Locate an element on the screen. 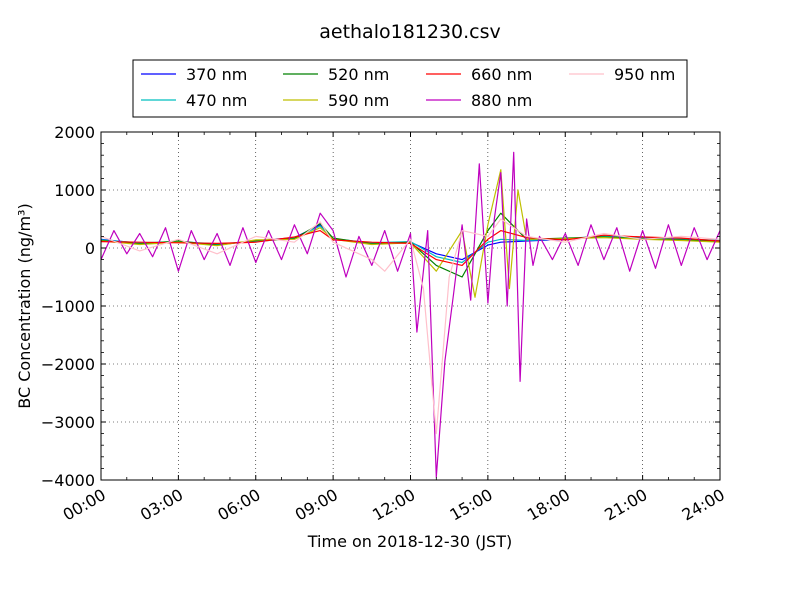  legend-label-950-nm: 950 nm is located at coordinates (644, 74).